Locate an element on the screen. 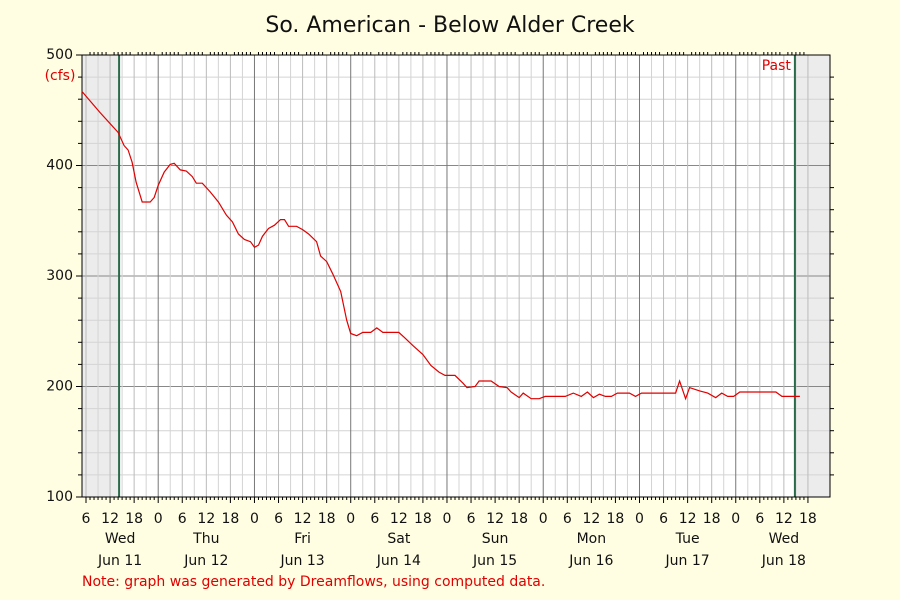 This screenshot has height=600, width=900. weekday-label: Thu is located at coordinates (205, 539).